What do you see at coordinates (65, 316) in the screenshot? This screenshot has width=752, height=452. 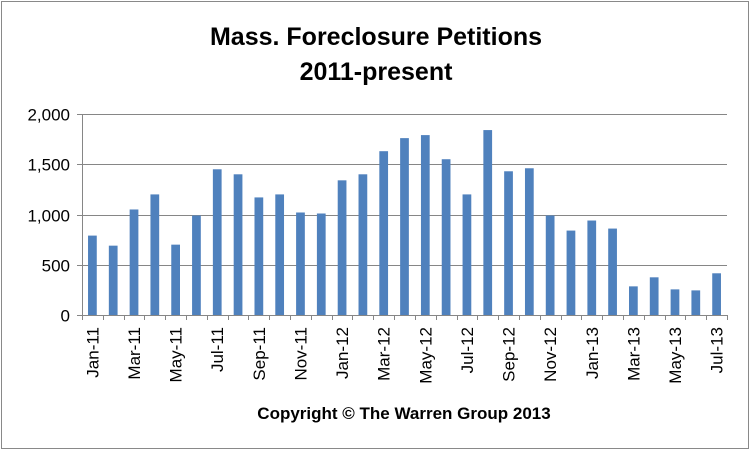 I see `y-tick-label: 0` at bounding box center [65, 316].